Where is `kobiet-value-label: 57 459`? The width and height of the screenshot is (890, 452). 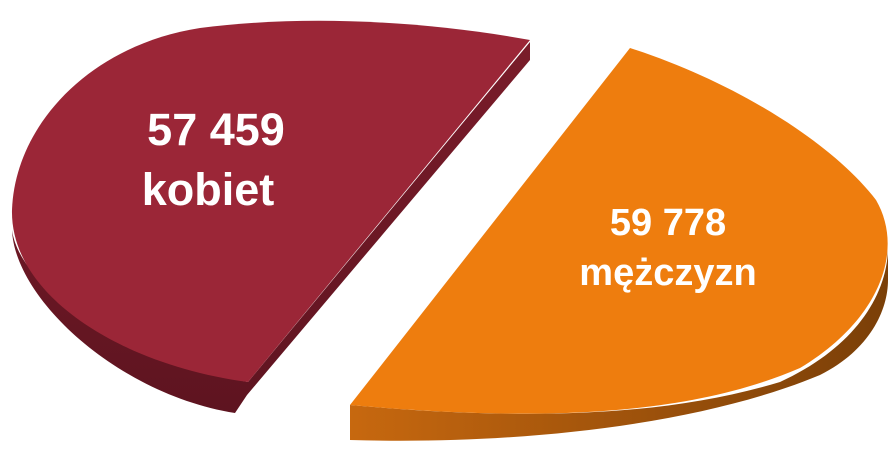
kobiet-value-label: 57 459 is located at coordinates (216, 129).